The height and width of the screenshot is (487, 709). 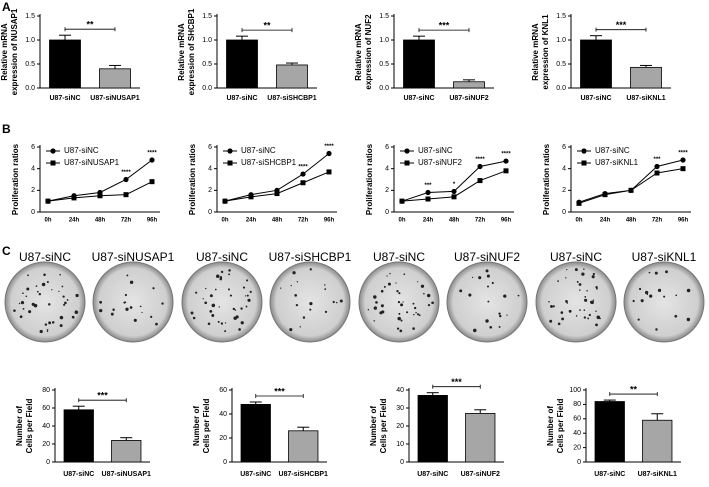 I want to click on y-tick-label: 6, so click(x=33, y=147).